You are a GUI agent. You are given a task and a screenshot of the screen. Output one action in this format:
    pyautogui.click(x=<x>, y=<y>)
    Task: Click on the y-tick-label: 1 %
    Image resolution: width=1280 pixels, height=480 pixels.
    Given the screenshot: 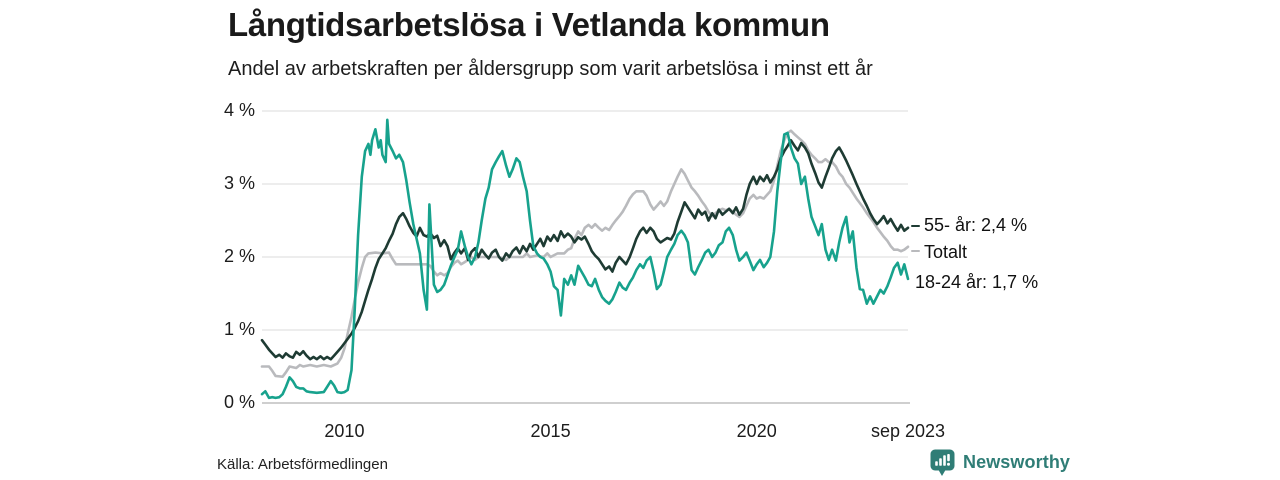 What is the action you would take?
    pyautogui.click(x=239, y=329)
    